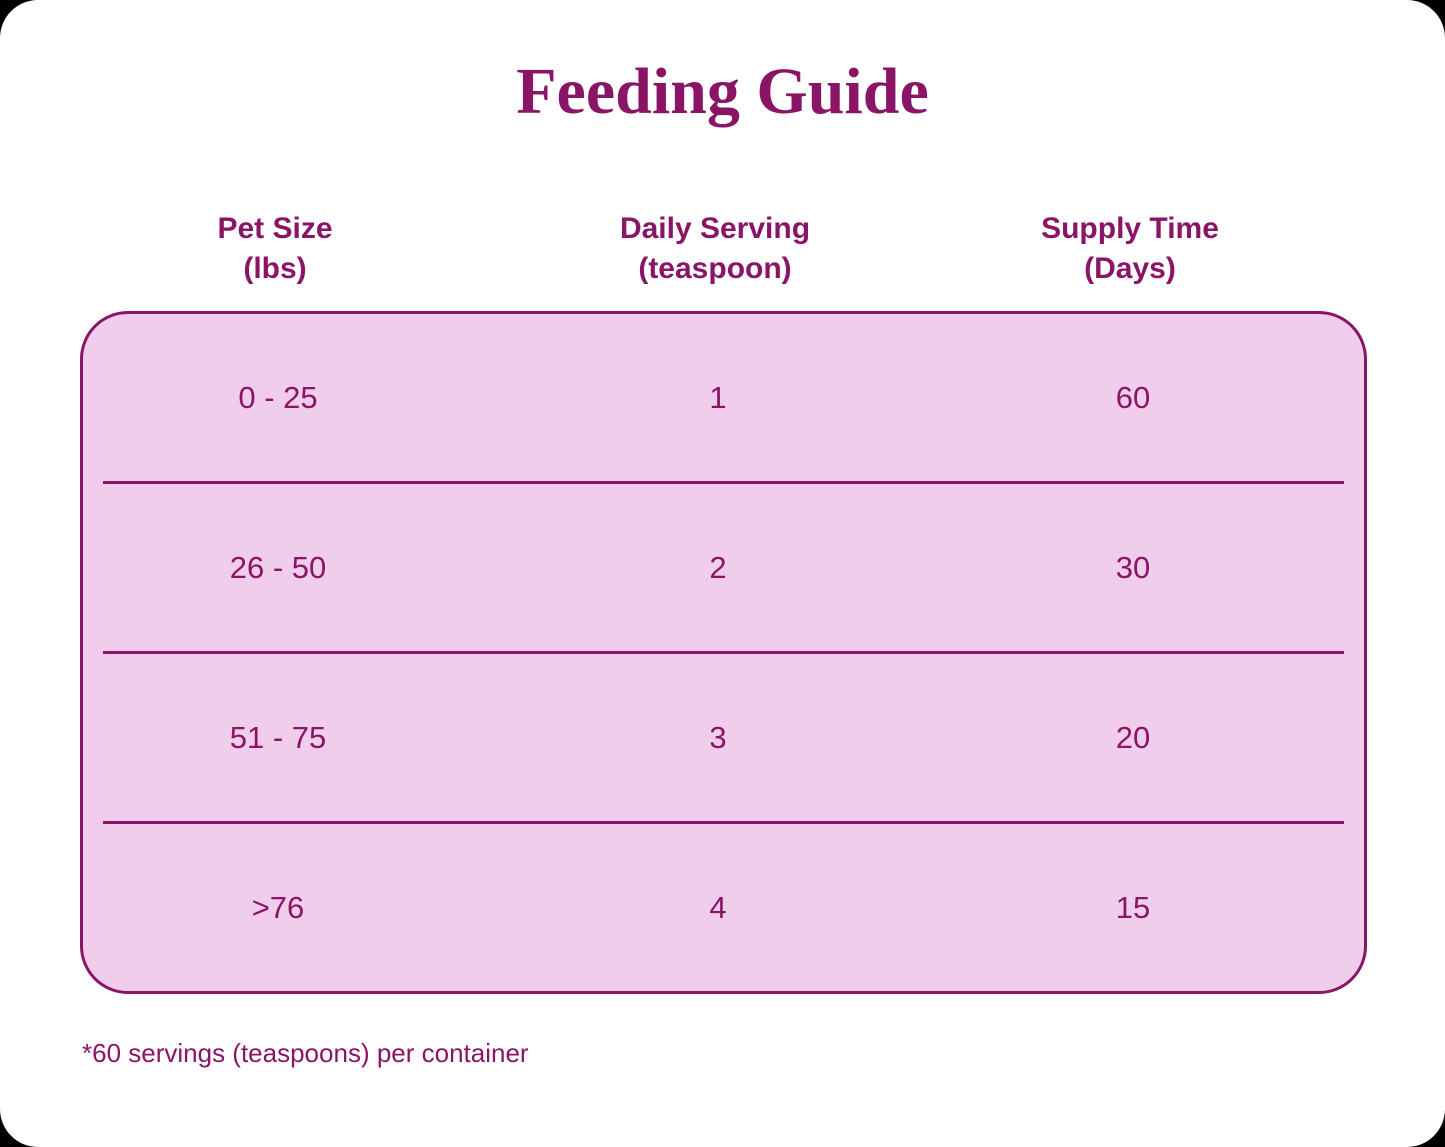  What do you see at coordinates (278, 907) in the screenshot?
I see `cell-pet-size: >76` at bounding box center [278, 907].